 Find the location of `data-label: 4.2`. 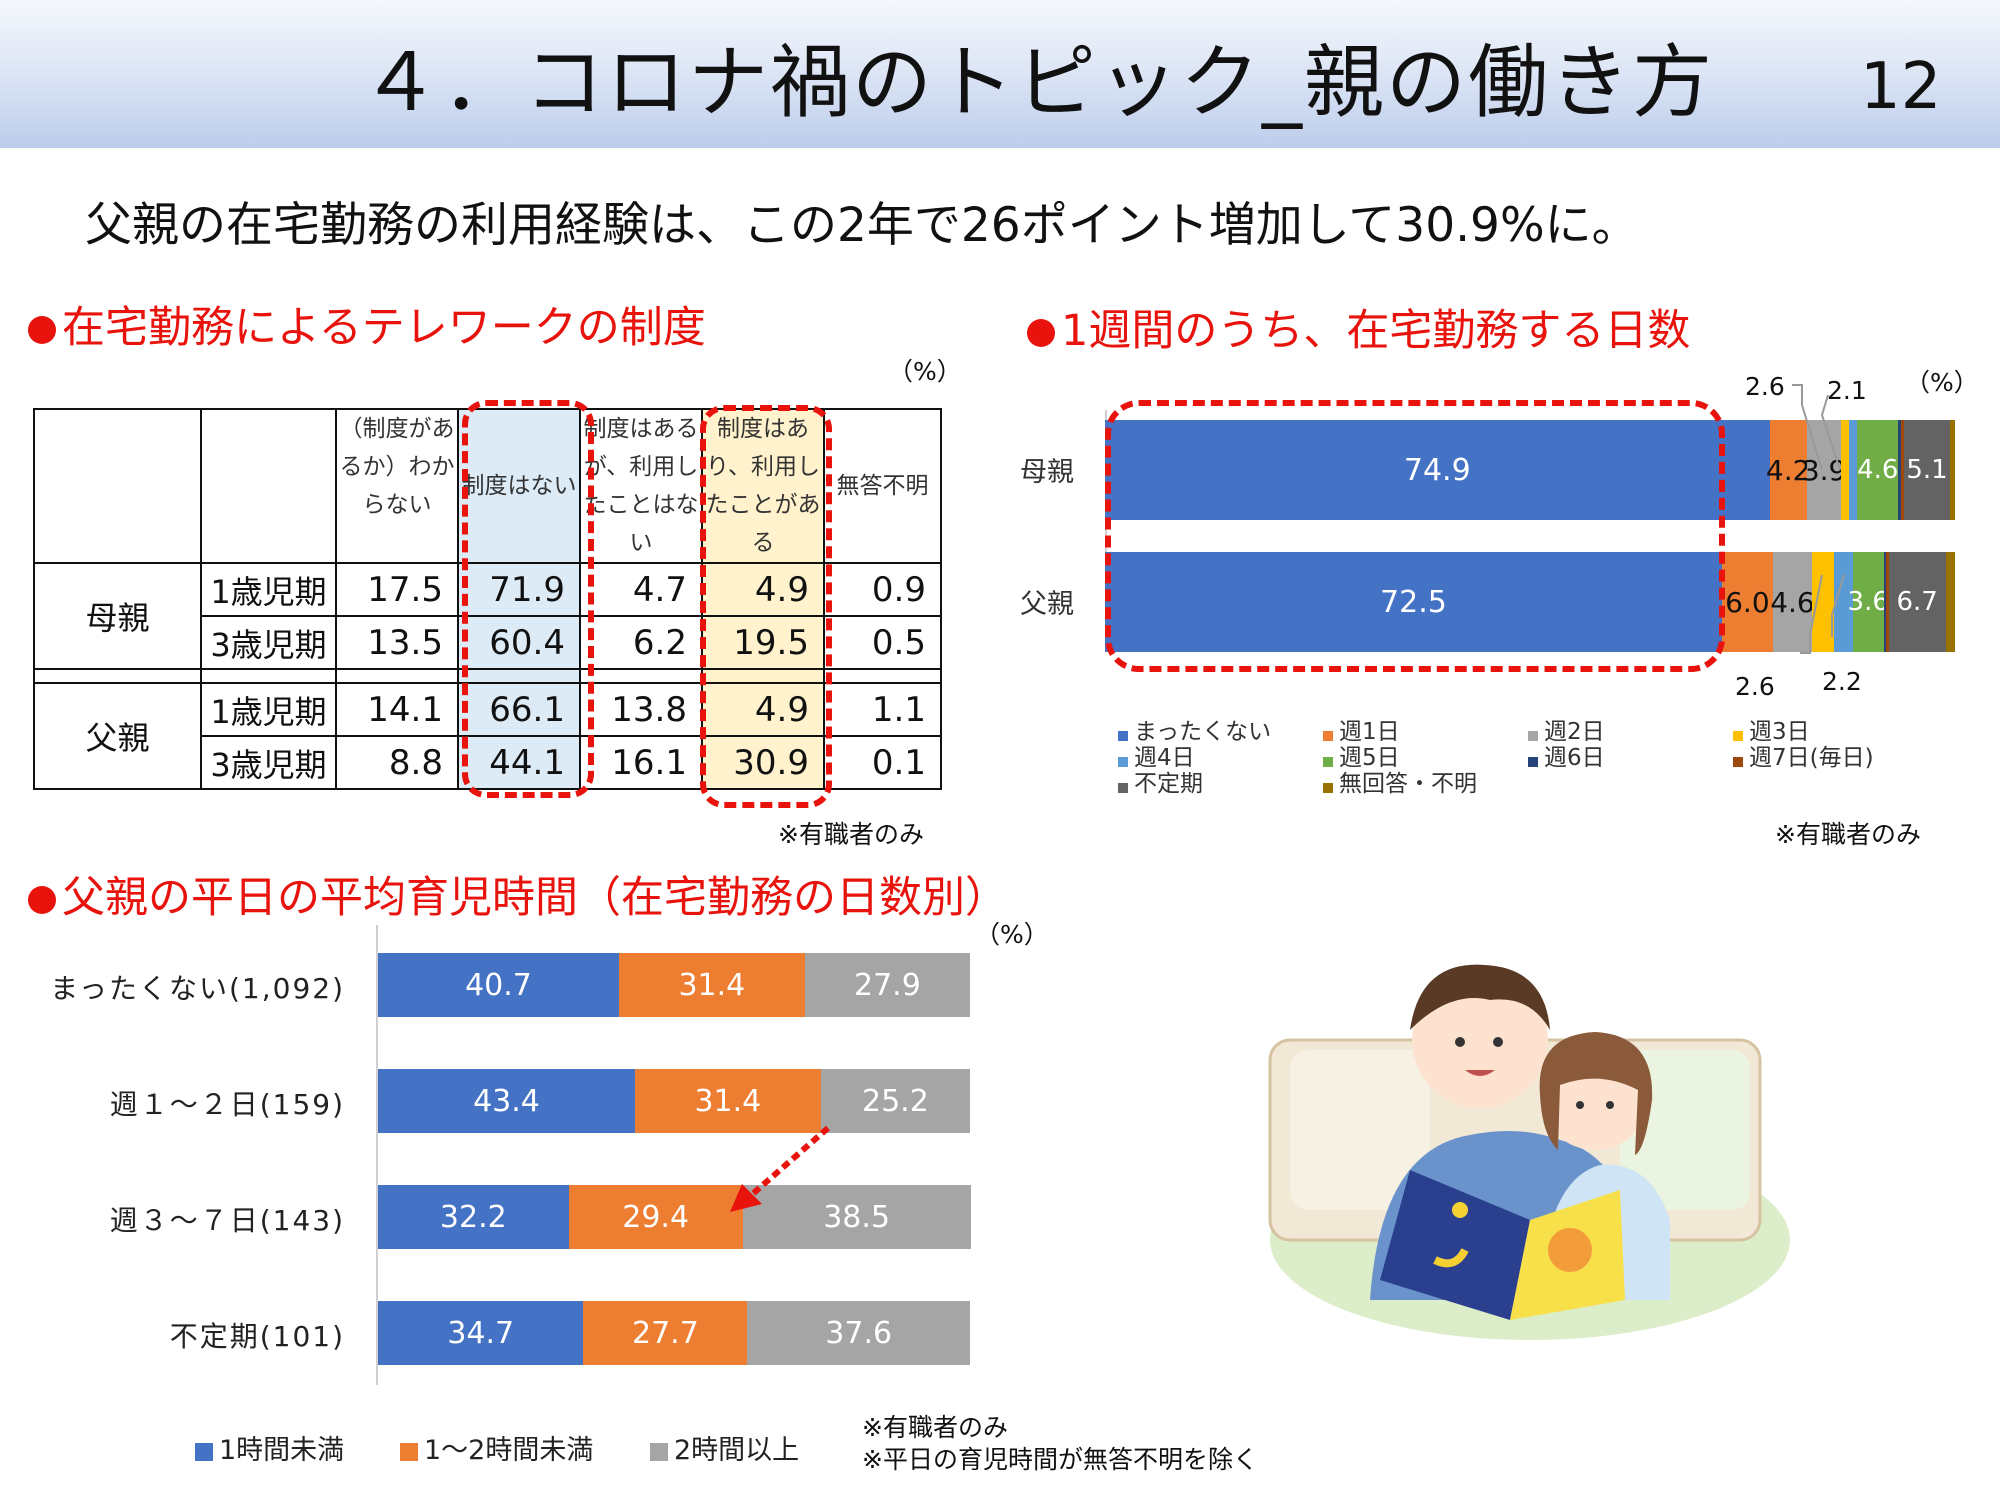

data-label: 4.2 is located at coordinates (1788, 470).